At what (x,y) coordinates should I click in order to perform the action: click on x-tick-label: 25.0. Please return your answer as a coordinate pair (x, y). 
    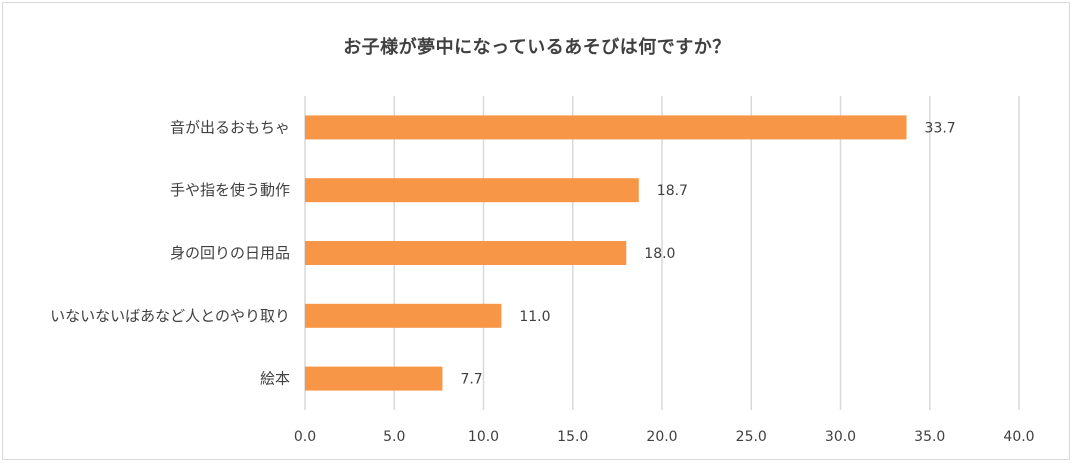
    Looking at the image, I should click on (751, 437).